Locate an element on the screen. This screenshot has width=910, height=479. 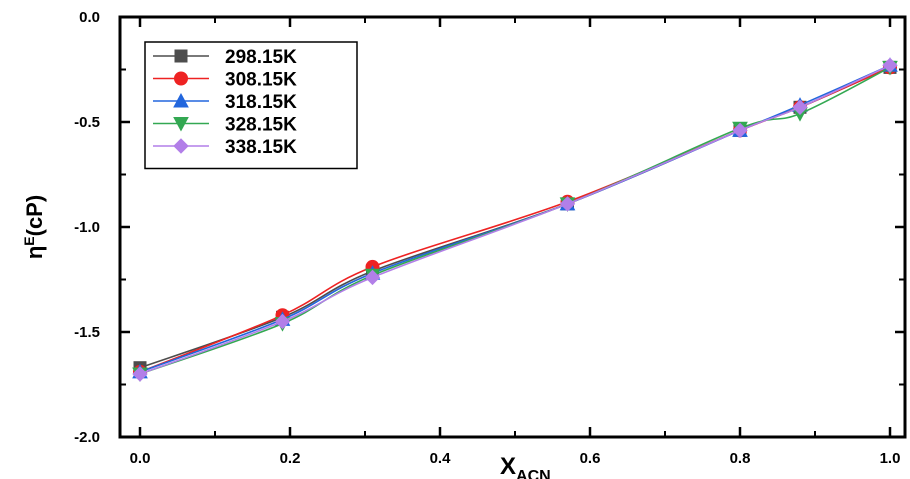
legend-item: 308.15K is located at coordinates (225, 80).